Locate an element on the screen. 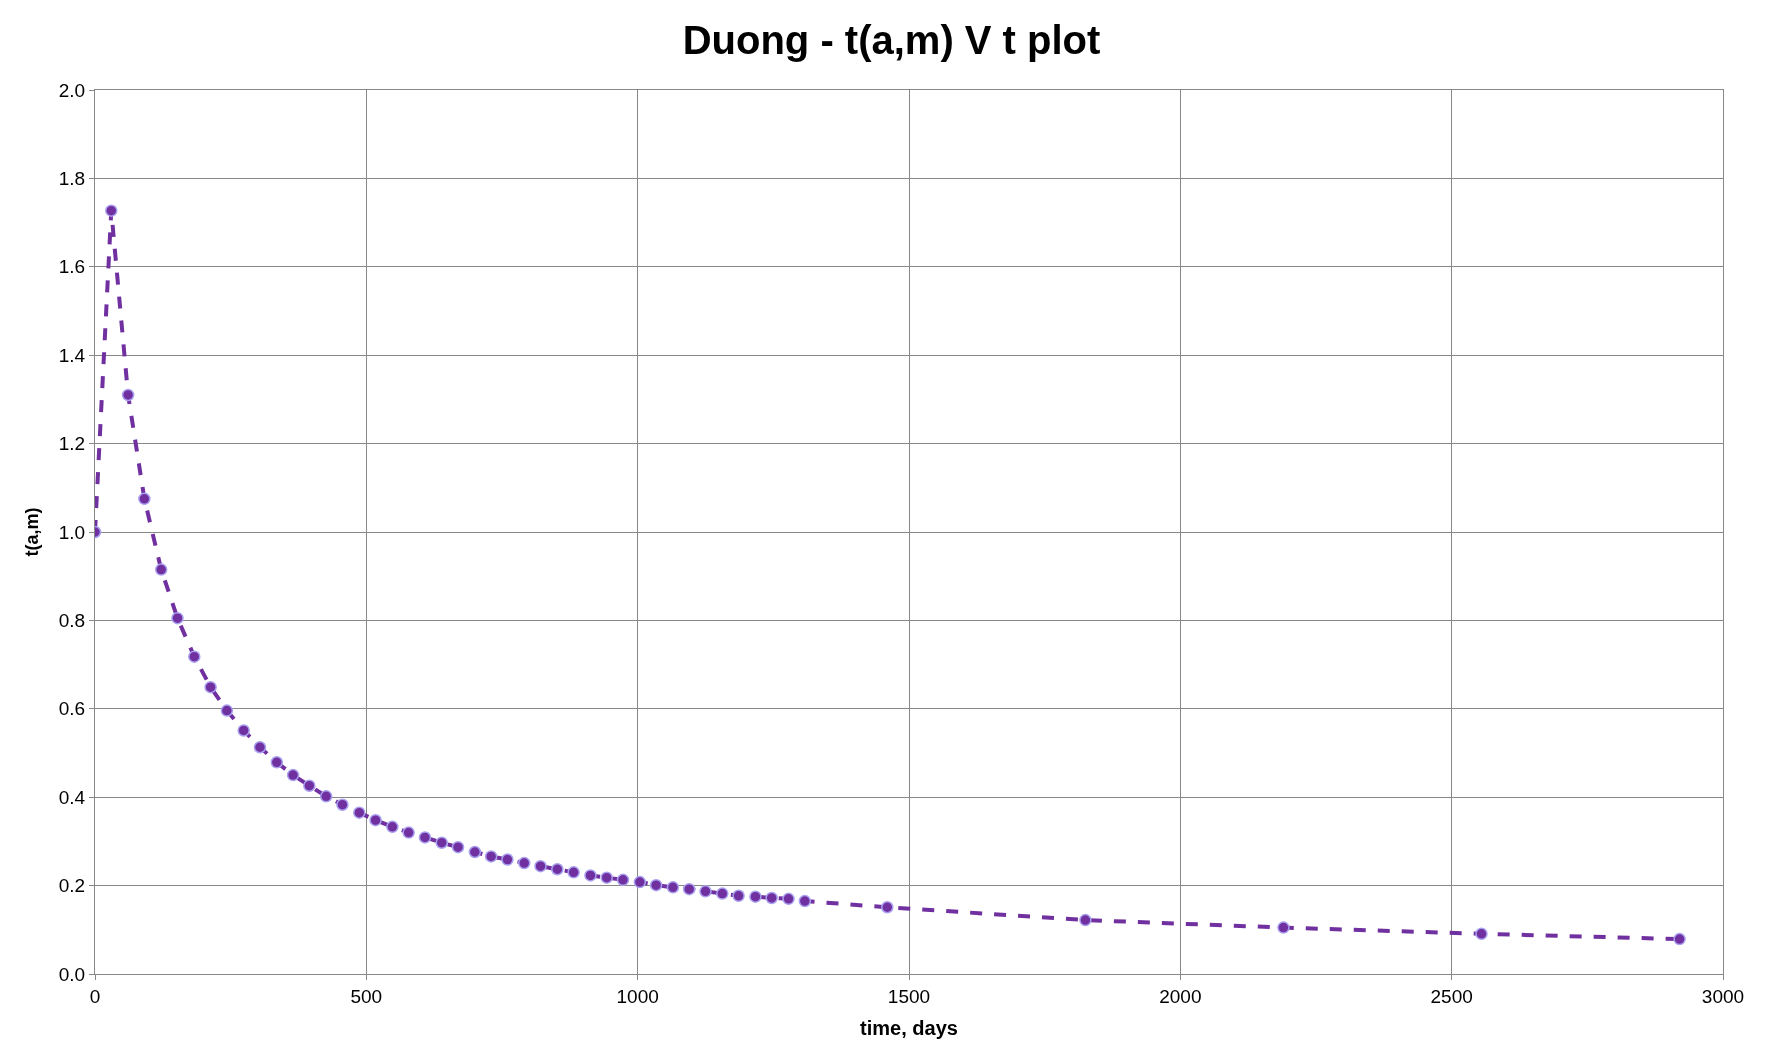  y-tick-label: 0.6 is located at coordinates (72, 709).